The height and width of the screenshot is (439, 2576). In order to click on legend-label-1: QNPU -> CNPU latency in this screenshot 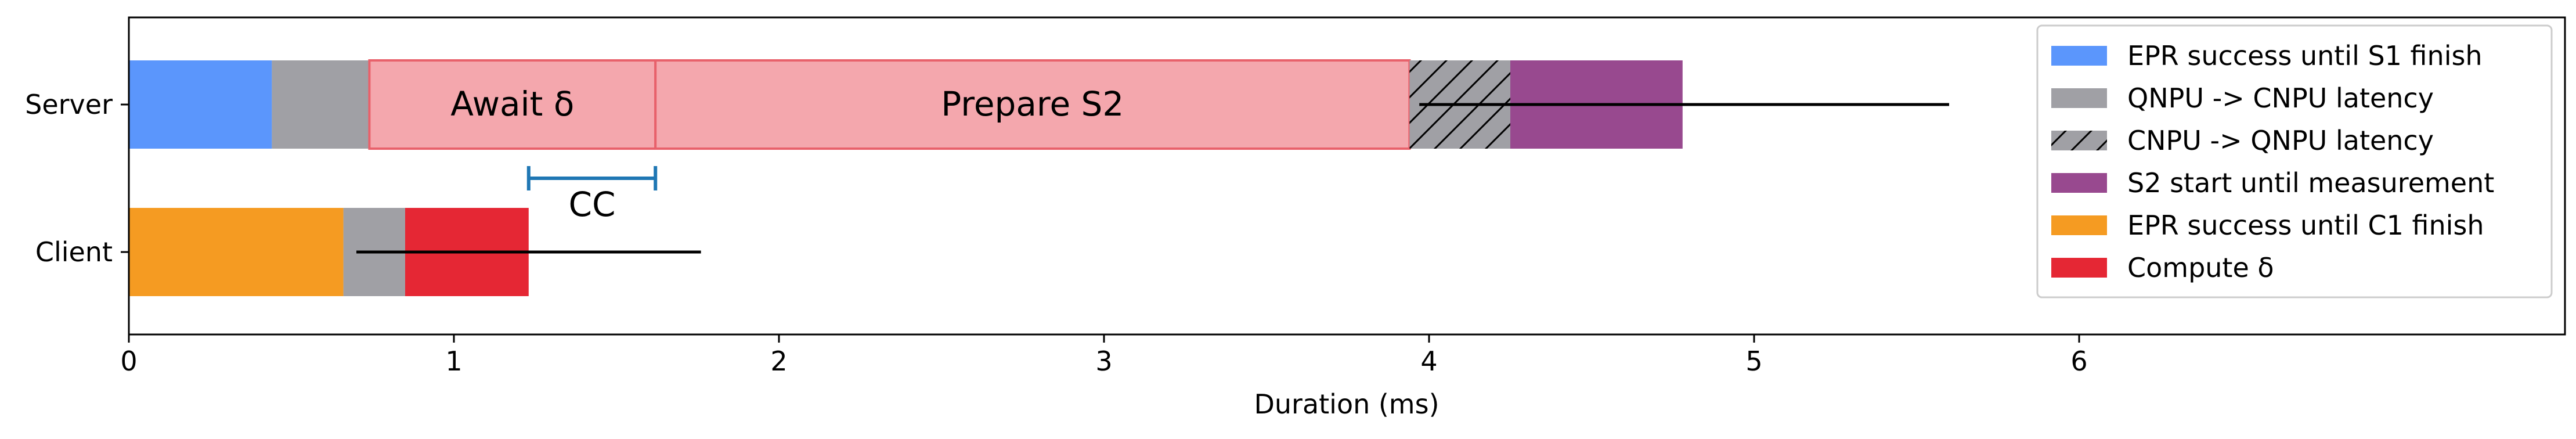, I will do `click(2281, 98)`.